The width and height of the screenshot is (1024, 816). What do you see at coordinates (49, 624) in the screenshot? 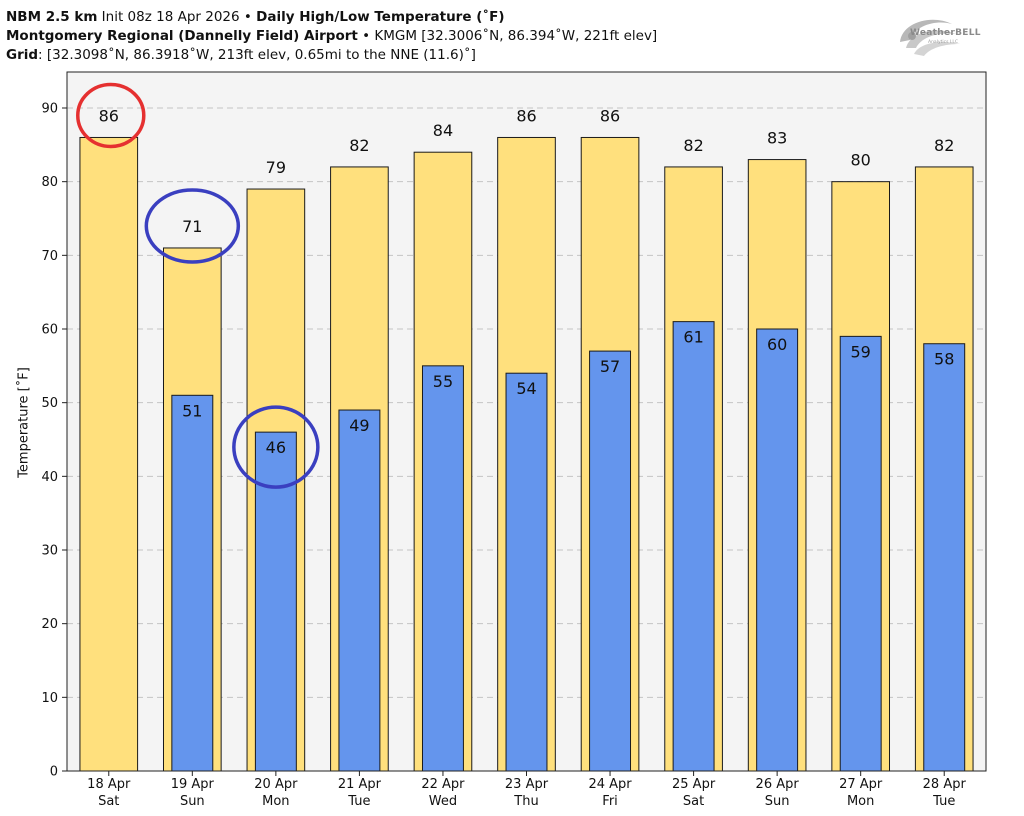
I see `y-tick-label: 20` at bounding box center [49, 624].